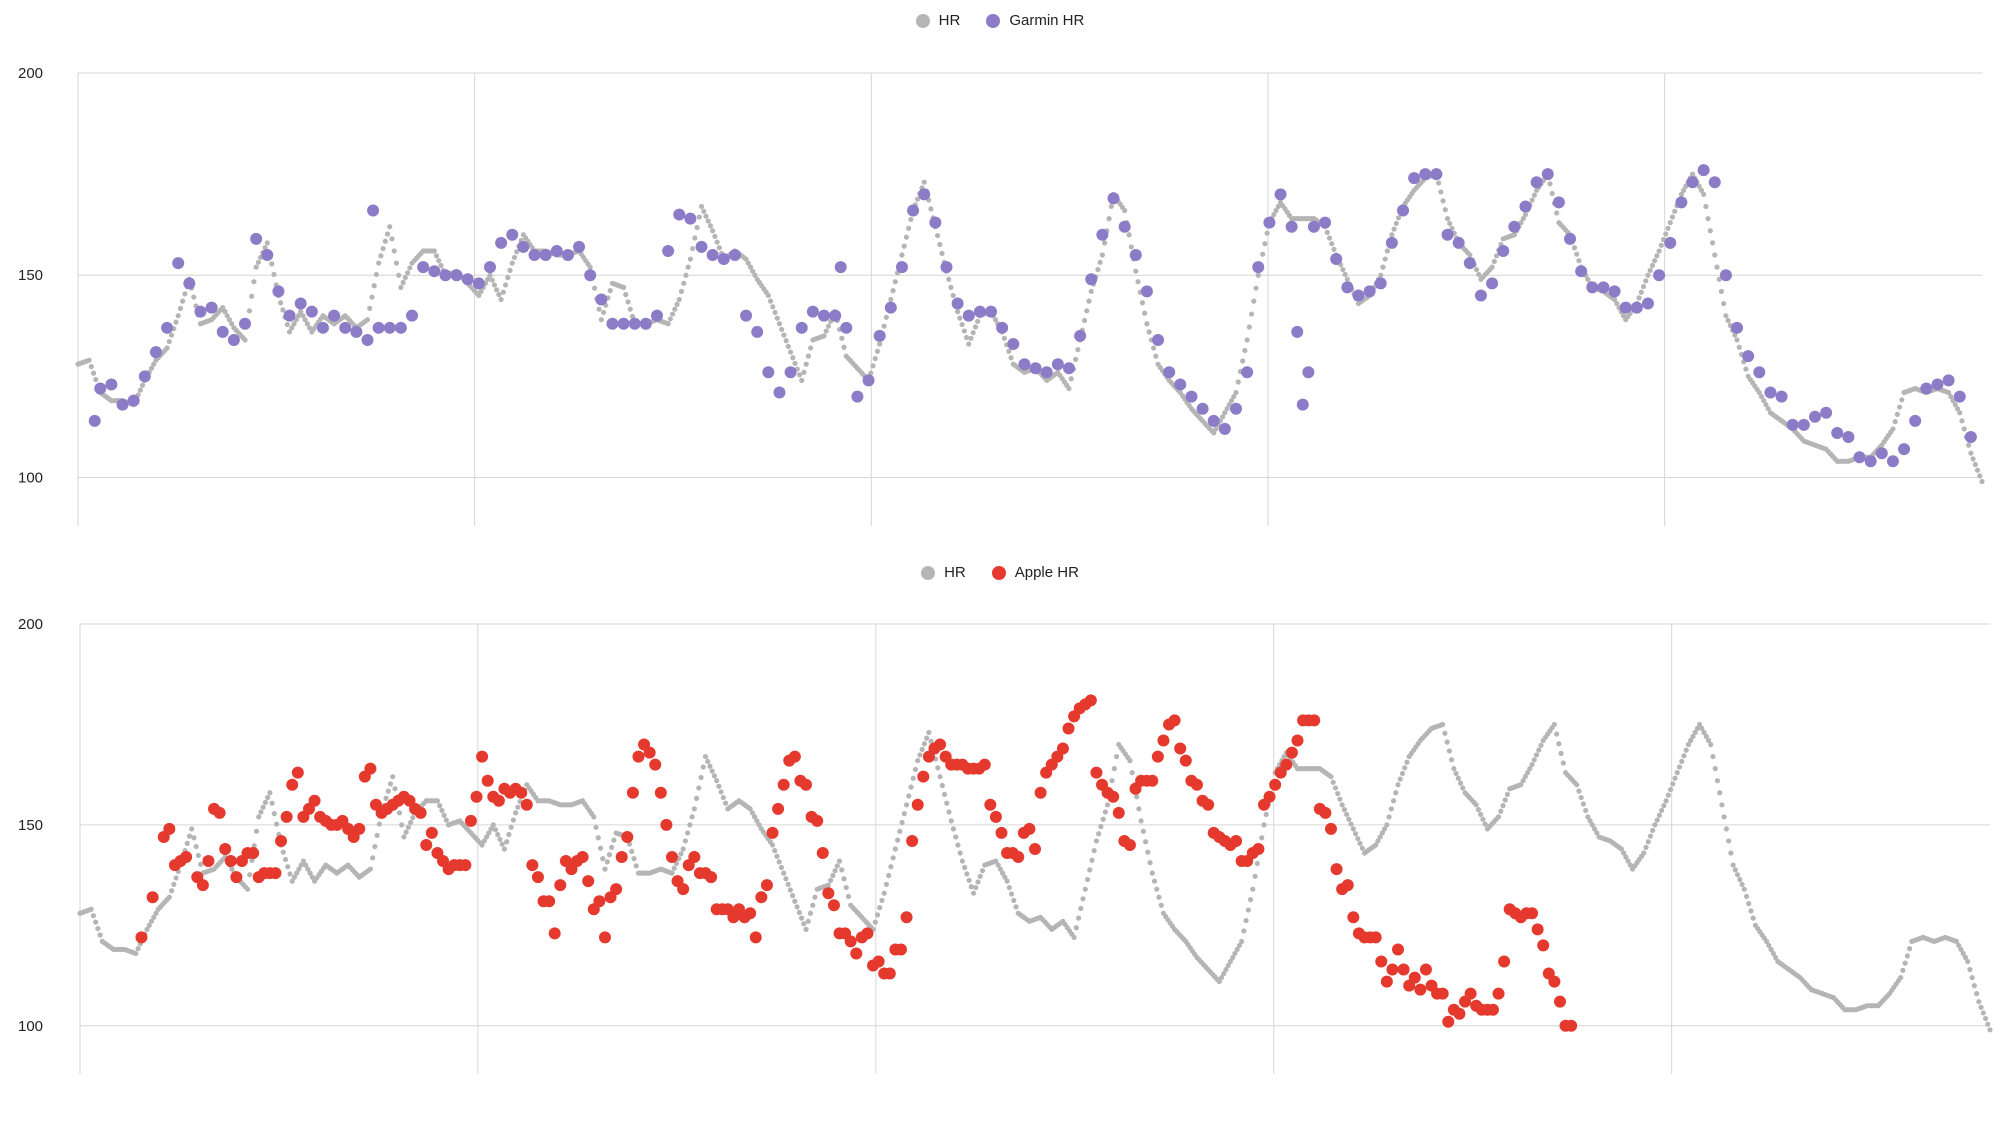  I want to click on legend-entry-apple-hr: Apple HR, so click(1035, 572).